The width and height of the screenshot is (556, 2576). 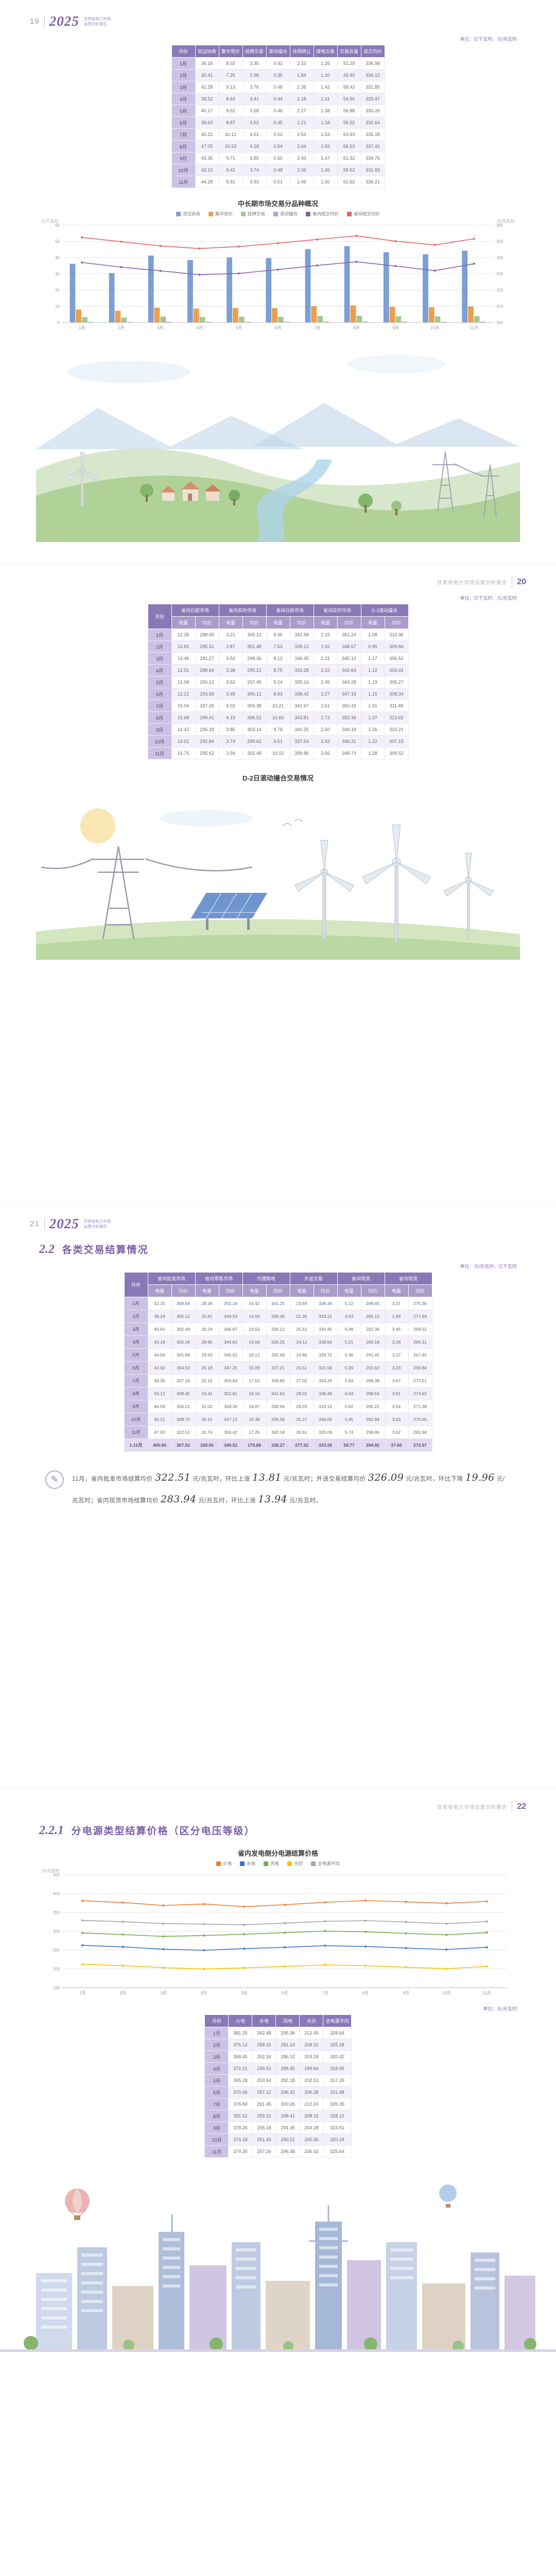 What do you see at coordinates (337, 2068) in the screenshot?
I see `table-cell: 318.95` at bounding box center [337, 2068].